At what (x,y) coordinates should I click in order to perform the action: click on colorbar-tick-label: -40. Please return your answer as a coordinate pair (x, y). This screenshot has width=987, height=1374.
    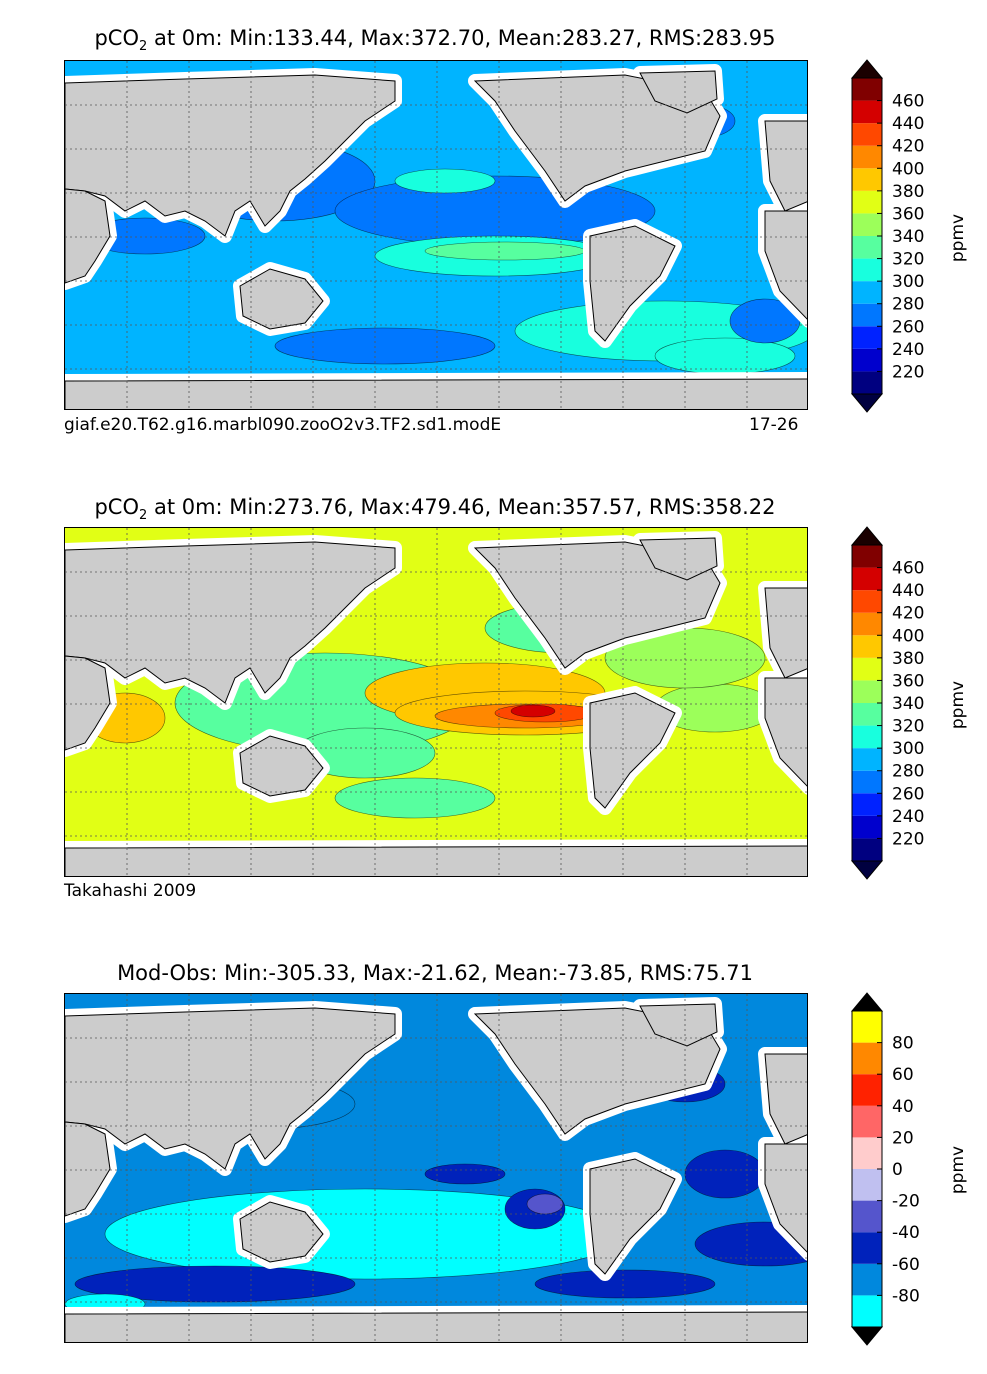
    Looking at the image, I should click on (906, 1233).